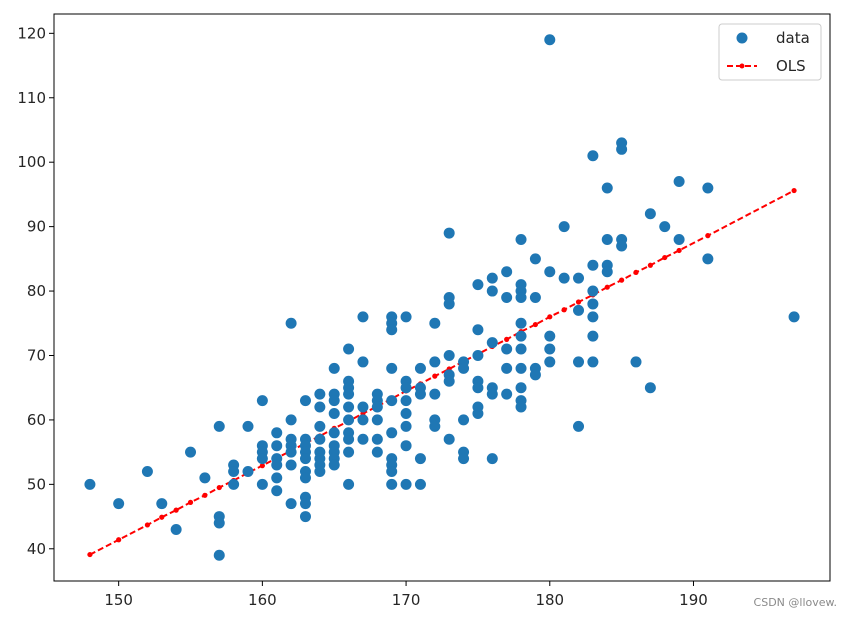 This screenshot has height=617, width=851. I want to click on y-tick-label: 120, so click(31, 33).